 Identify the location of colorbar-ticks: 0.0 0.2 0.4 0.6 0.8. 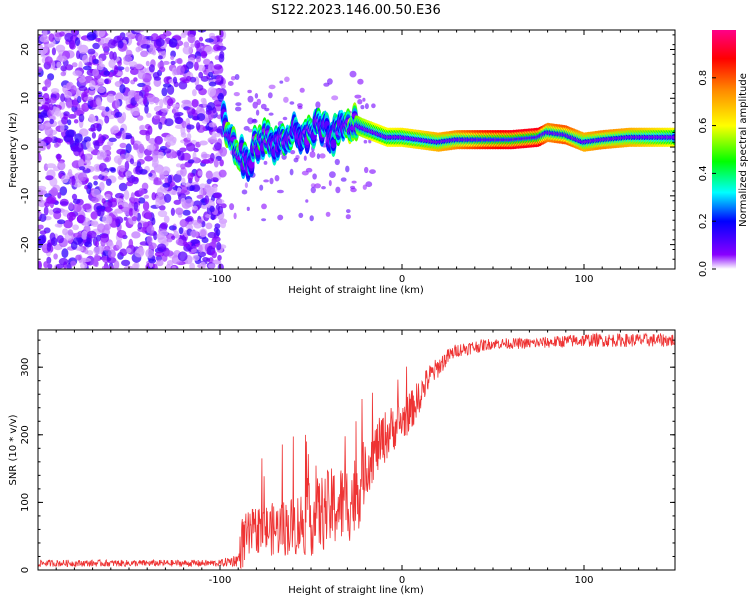
(707, 173).